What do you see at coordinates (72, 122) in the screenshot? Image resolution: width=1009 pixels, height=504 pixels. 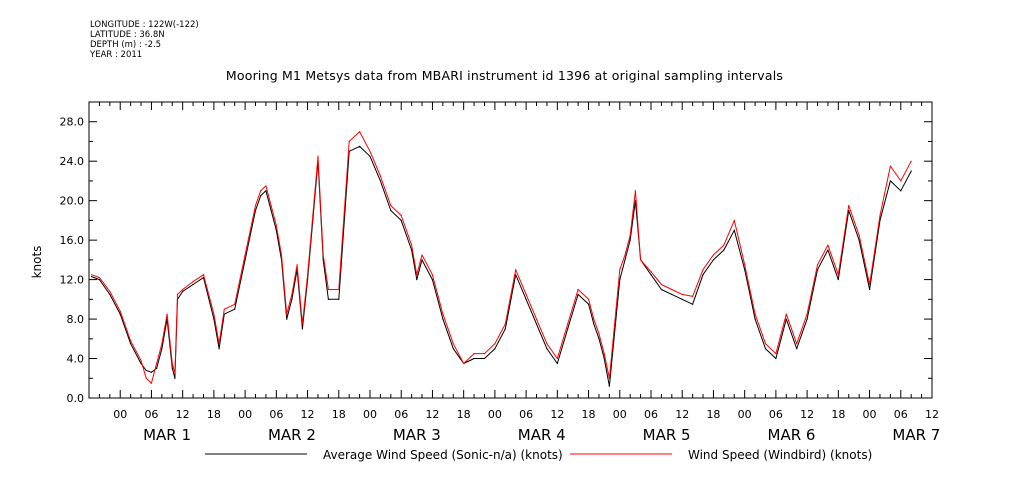 I see `y-tick-label: 28.0` at bounding box center [72, 122].